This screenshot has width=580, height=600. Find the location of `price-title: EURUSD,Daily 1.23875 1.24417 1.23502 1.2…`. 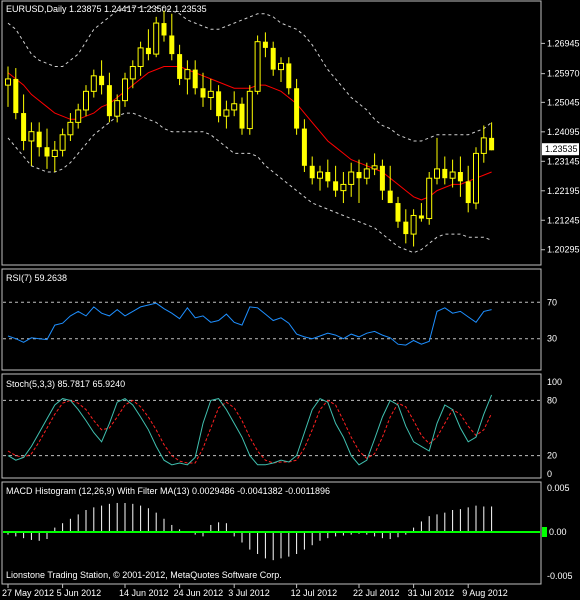

price-title: EURUSD,Daily 1.23875 1.24417 1.23502 1.2… is located at coordinates (106, 9).